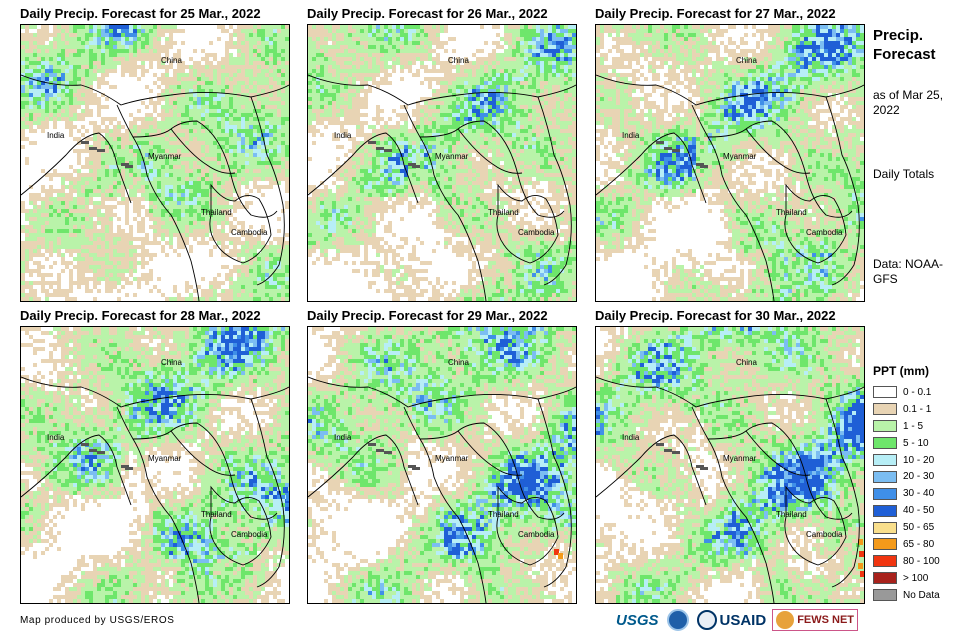  I want to click on legend-label: 30 - 40, so click(918, 493).